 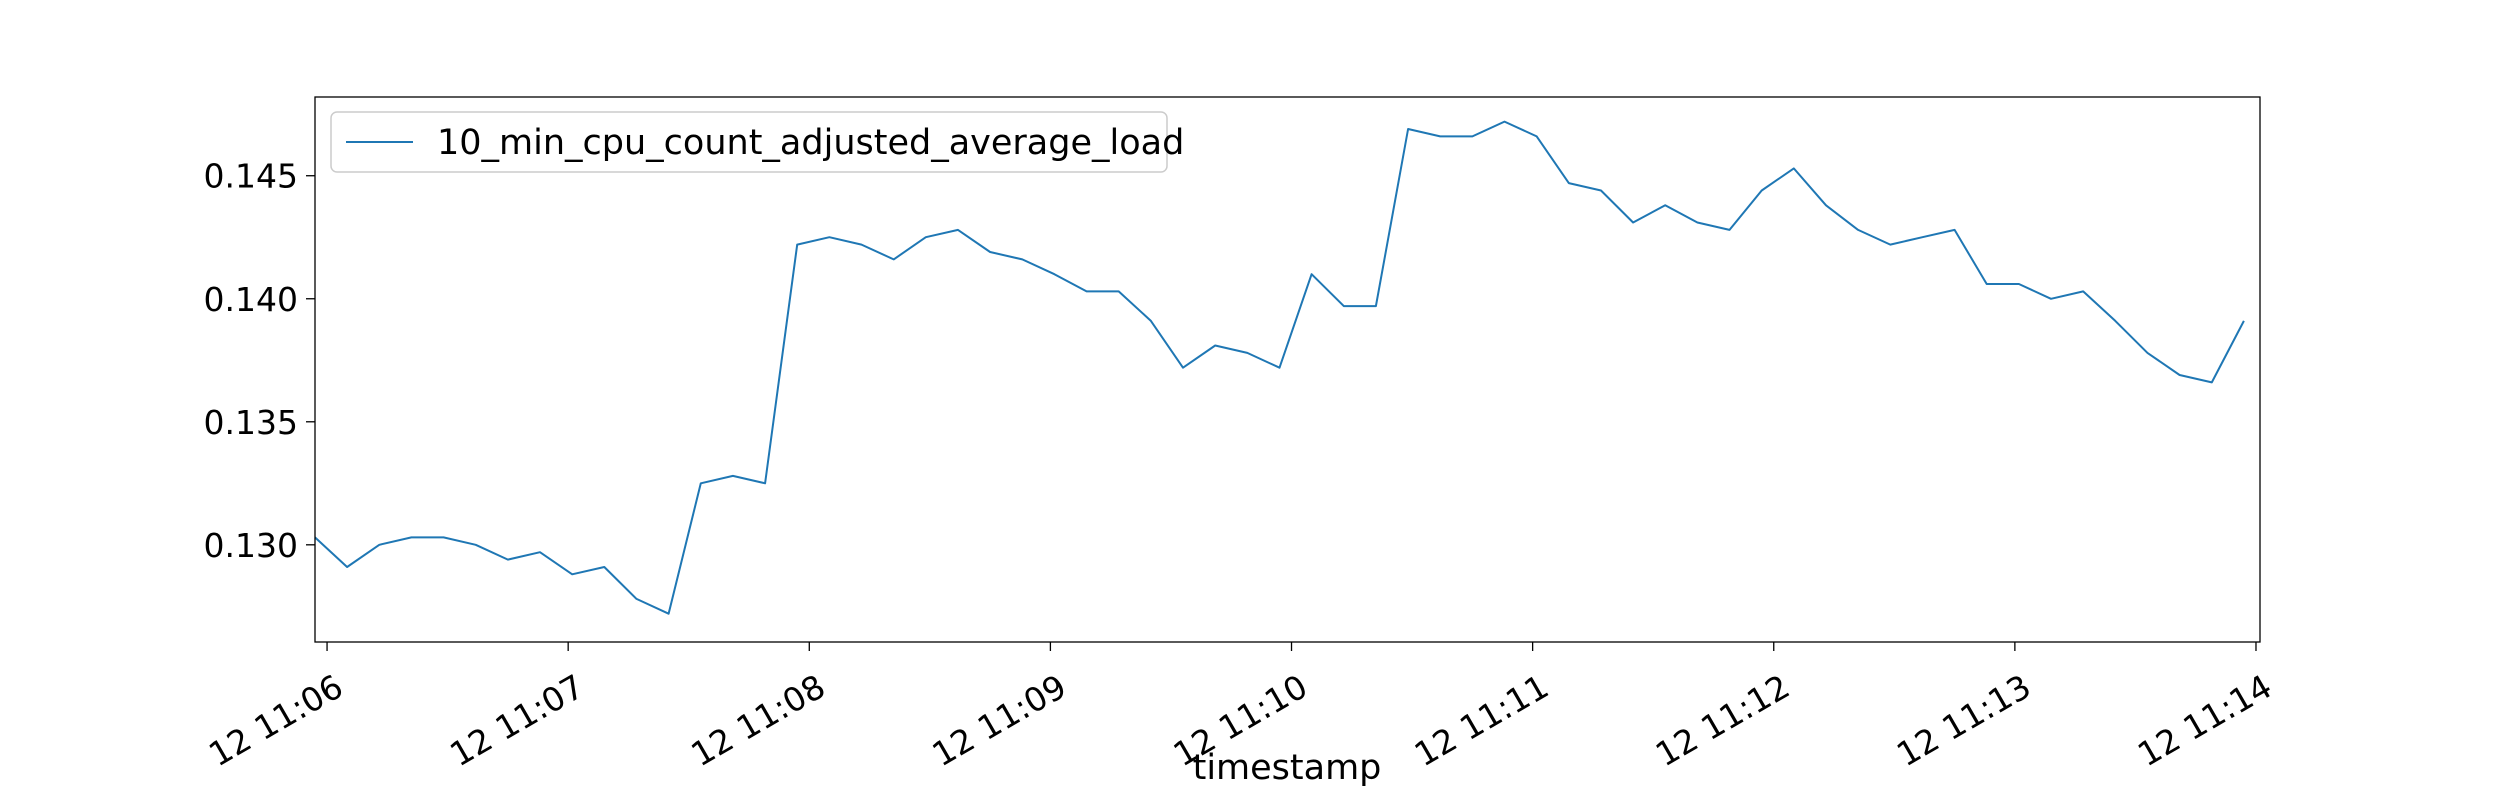 I want to click on y-tick-label: 0.140, so click(x=251, y=299).